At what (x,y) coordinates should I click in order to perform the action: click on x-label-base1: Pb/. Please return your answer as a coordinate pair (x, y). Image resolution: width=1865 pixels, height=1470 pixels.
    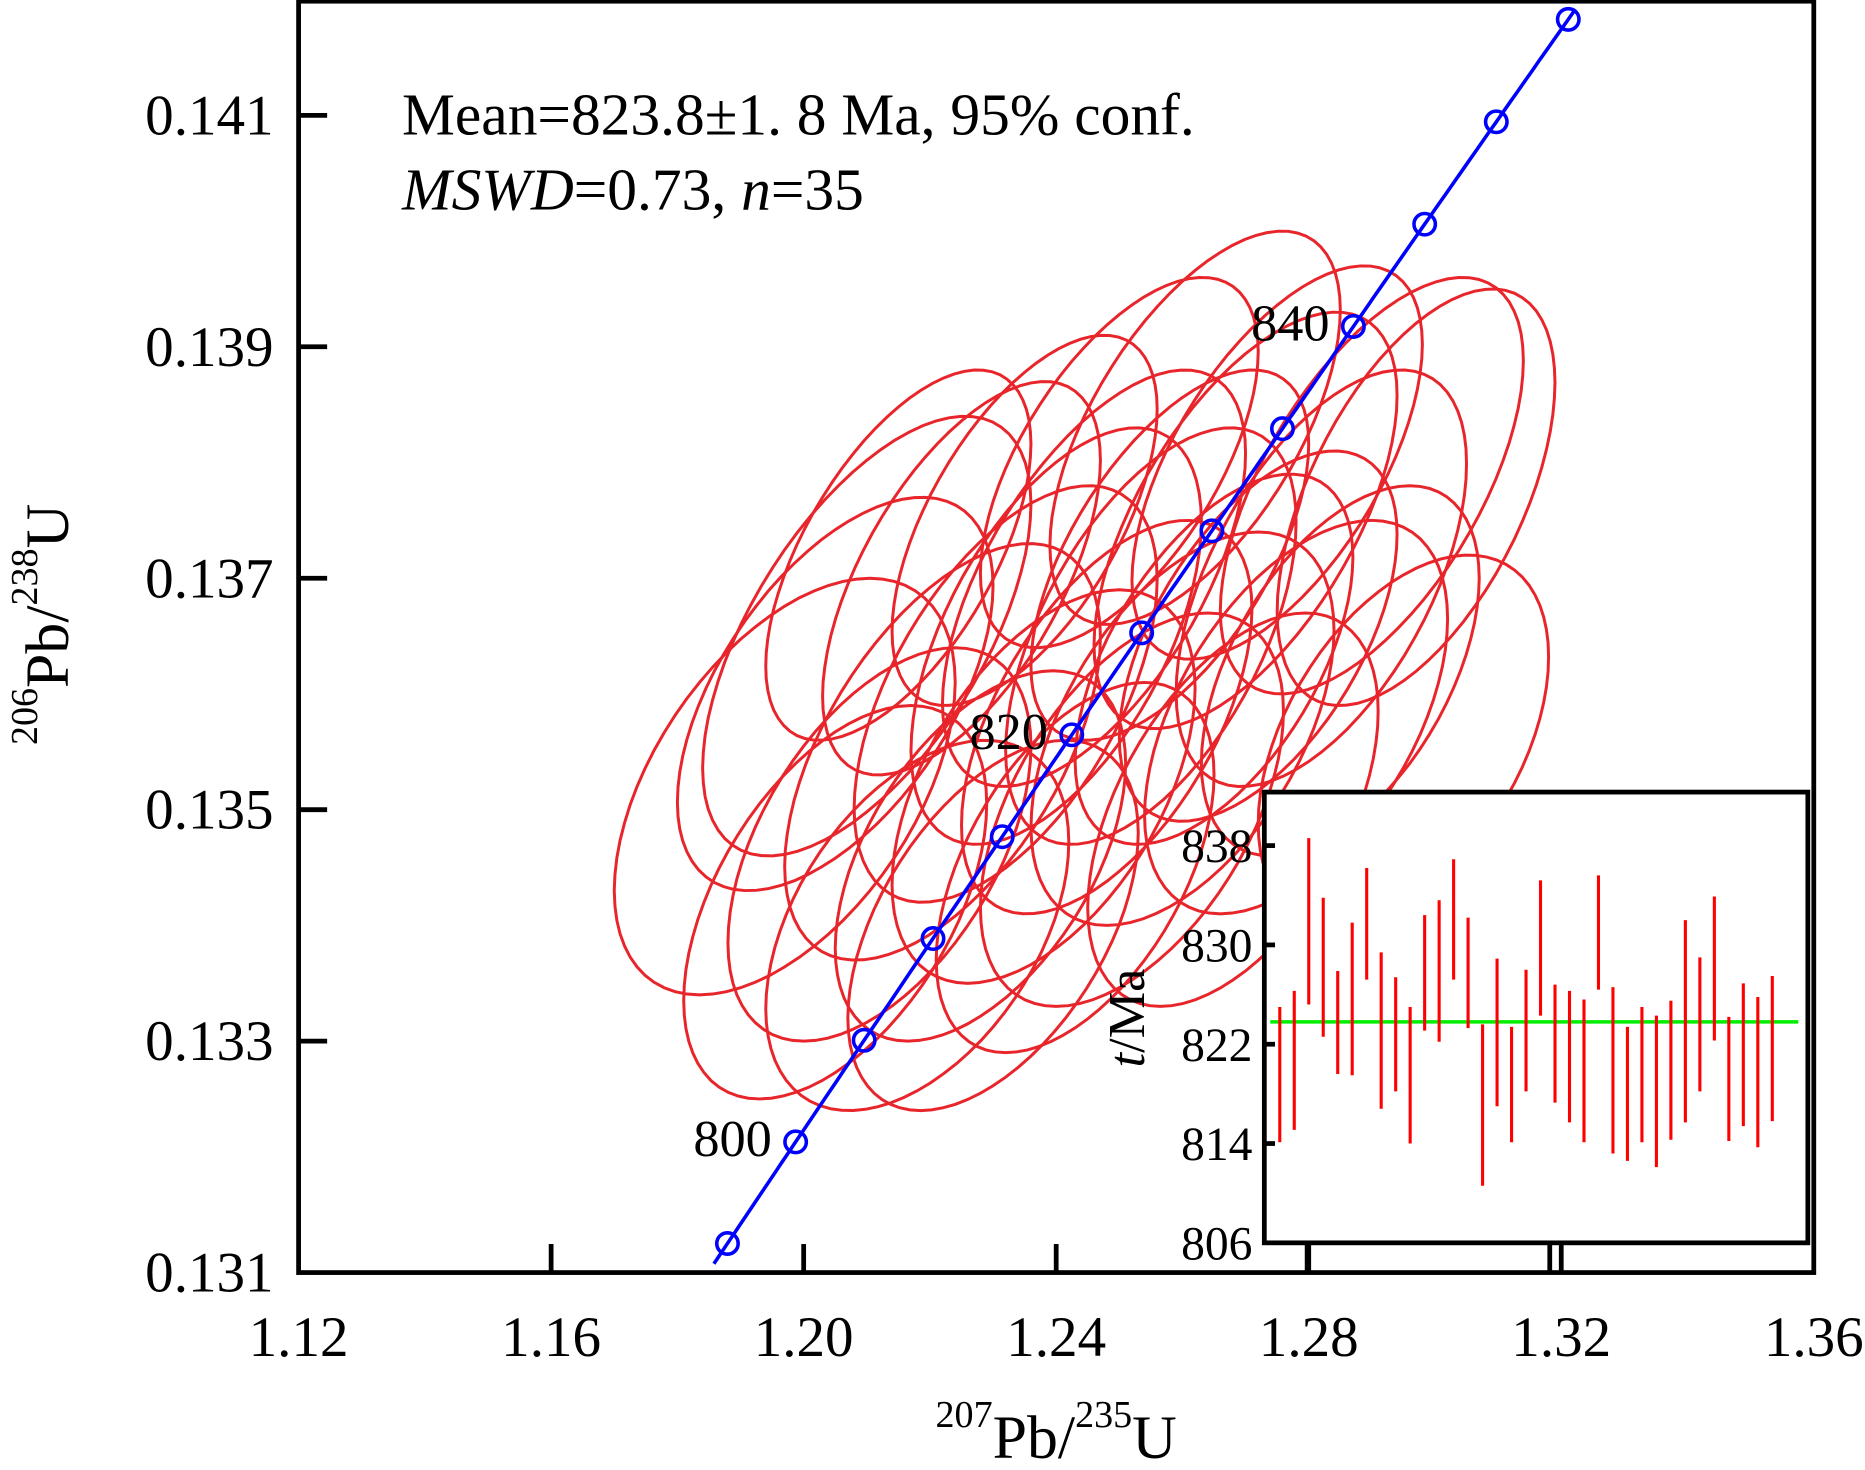
    Looking at the image, I should click on (1034, 1437).